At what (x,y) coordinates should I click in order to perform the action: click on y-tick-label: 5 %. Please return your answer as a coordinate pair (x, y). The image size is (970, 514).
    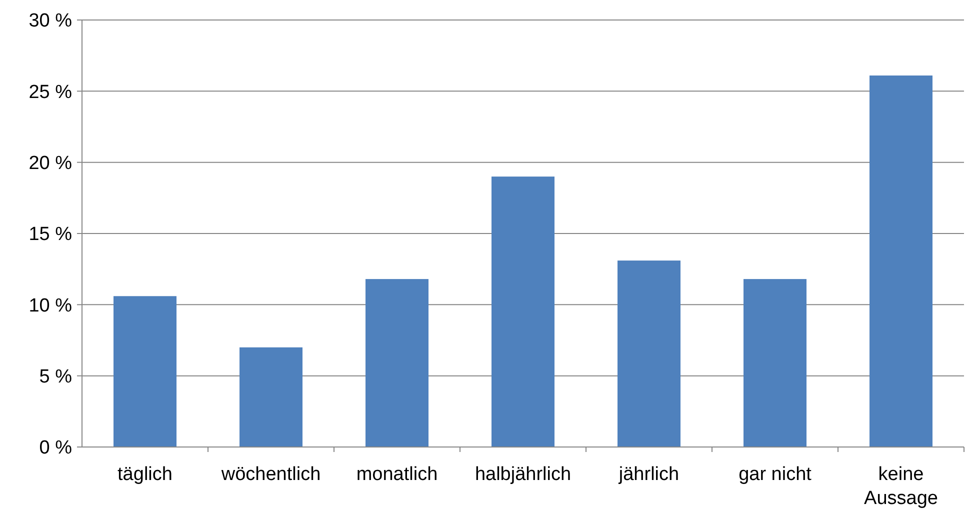
    Looking at the image, I should click on (55, 377).